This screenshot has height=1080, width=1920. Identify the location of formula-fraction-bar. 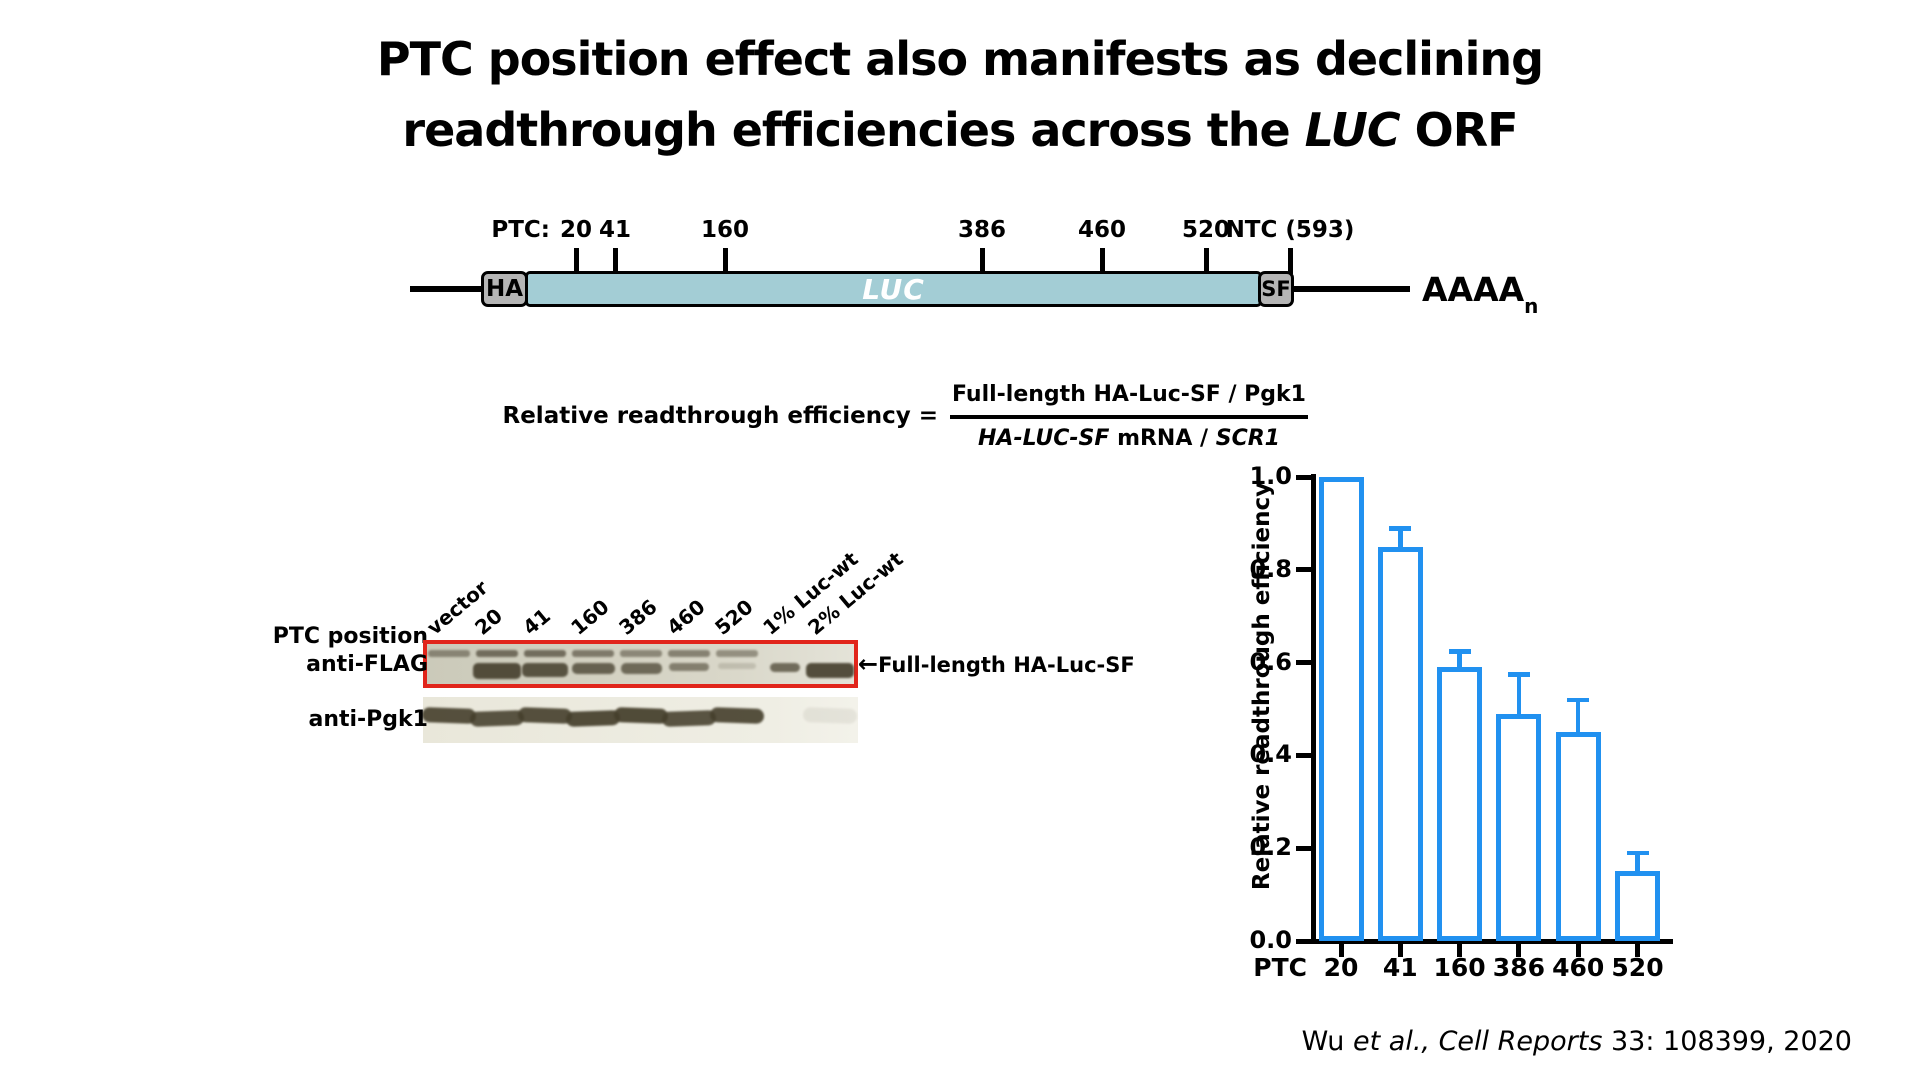
(1129, 417).